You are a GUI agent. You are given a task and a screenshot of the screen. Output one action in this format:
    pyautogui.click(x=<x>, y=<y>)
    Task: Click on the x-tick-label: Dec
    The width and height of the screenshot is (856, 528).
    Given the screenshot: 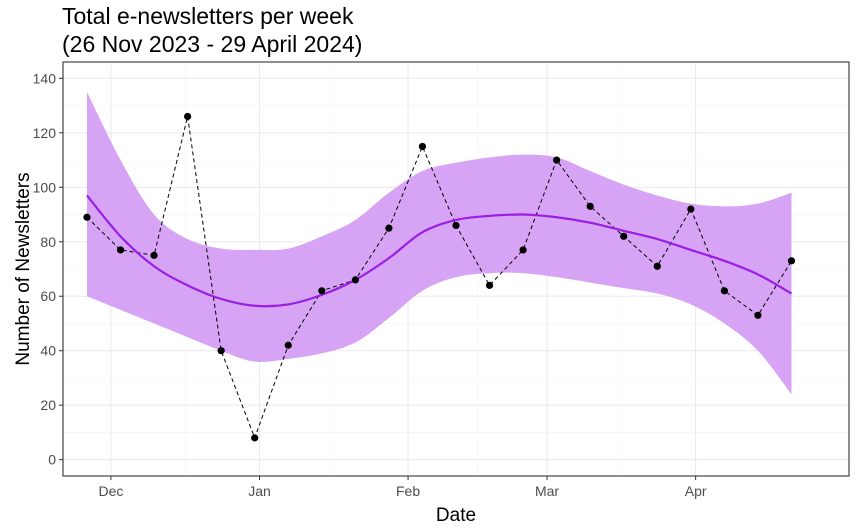 What is the action you would take?
    pyautogui.click(x=110, y=491)
    